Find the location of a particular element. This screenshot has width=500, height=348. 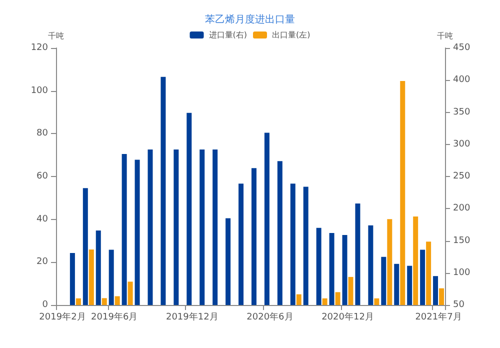

y-tick-label: 80 is located at coordinates (42, 133).